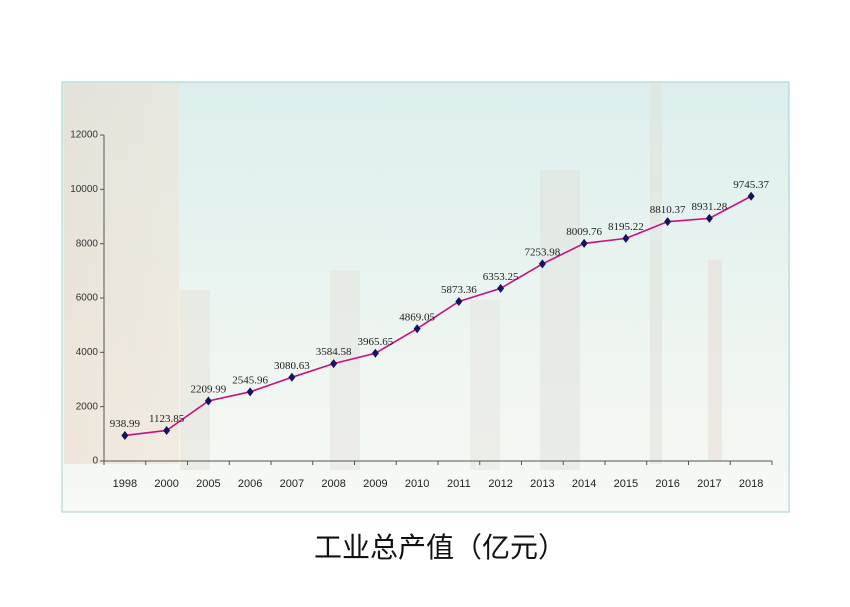 Image resolution: width=850 pixels, height=607 pixels. I want to click on x-tick-label: 2014, so click(584, 484).